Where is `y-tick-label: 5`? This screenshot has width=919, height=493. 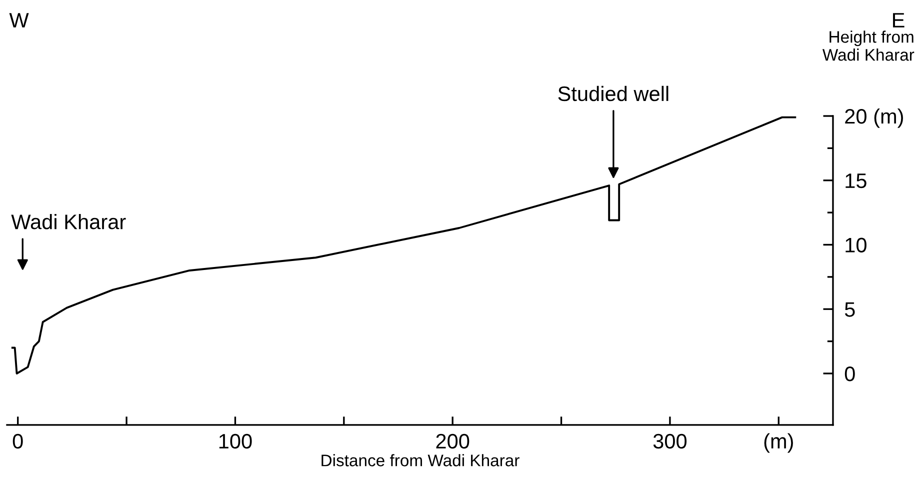
y-tick-label: 5 is located at coordinates (849, 309).